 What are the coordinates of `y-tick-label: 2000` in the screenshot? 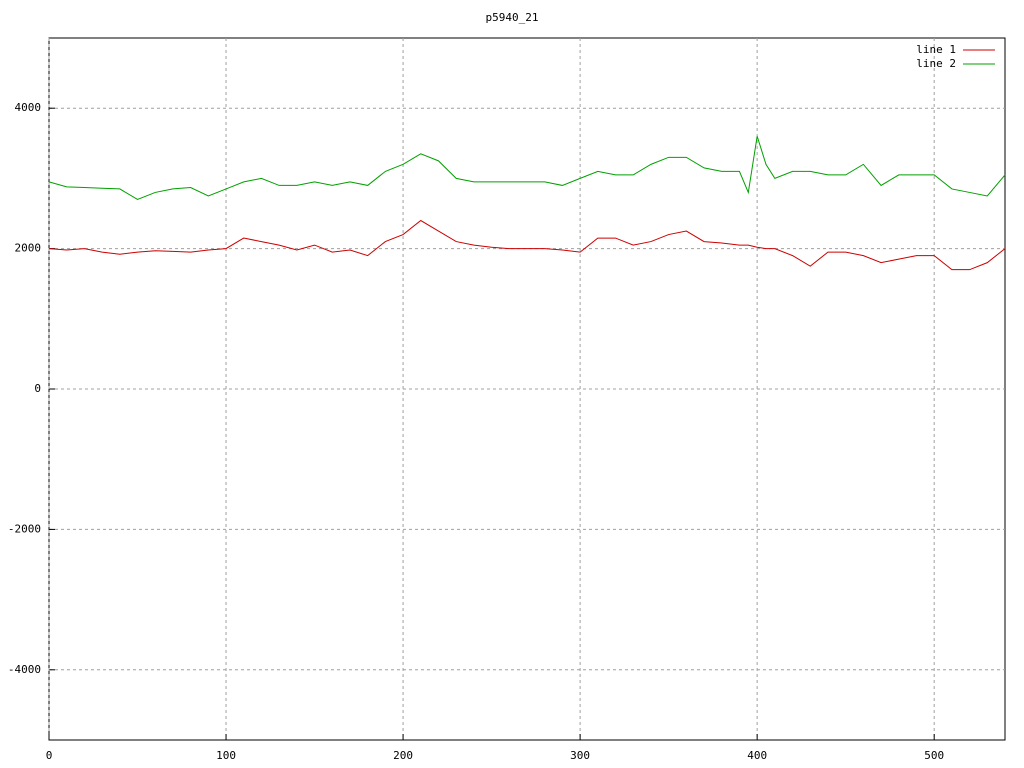 It's located at (28, 248).